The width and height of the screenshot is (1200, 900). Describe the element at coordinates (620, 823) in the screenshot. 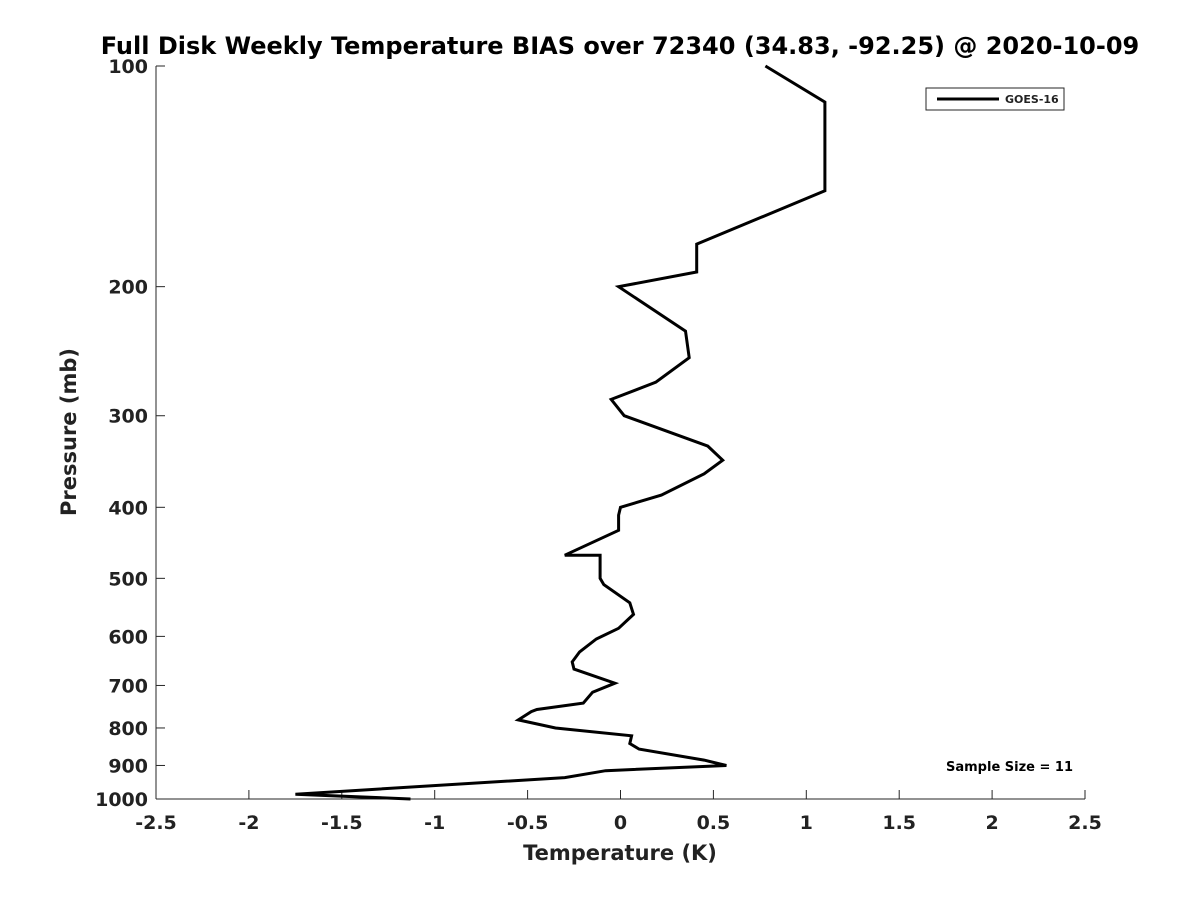

I see `x-tick-label: 0` at that location.